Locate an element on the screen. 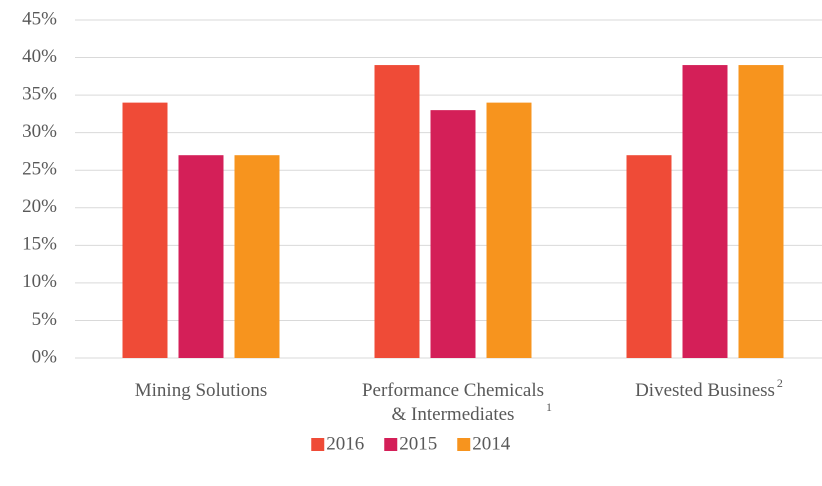 Image resolution: width=822 pixels, height=486 pixels. footnote-mark: 2 is located at coordinates (780, 383).